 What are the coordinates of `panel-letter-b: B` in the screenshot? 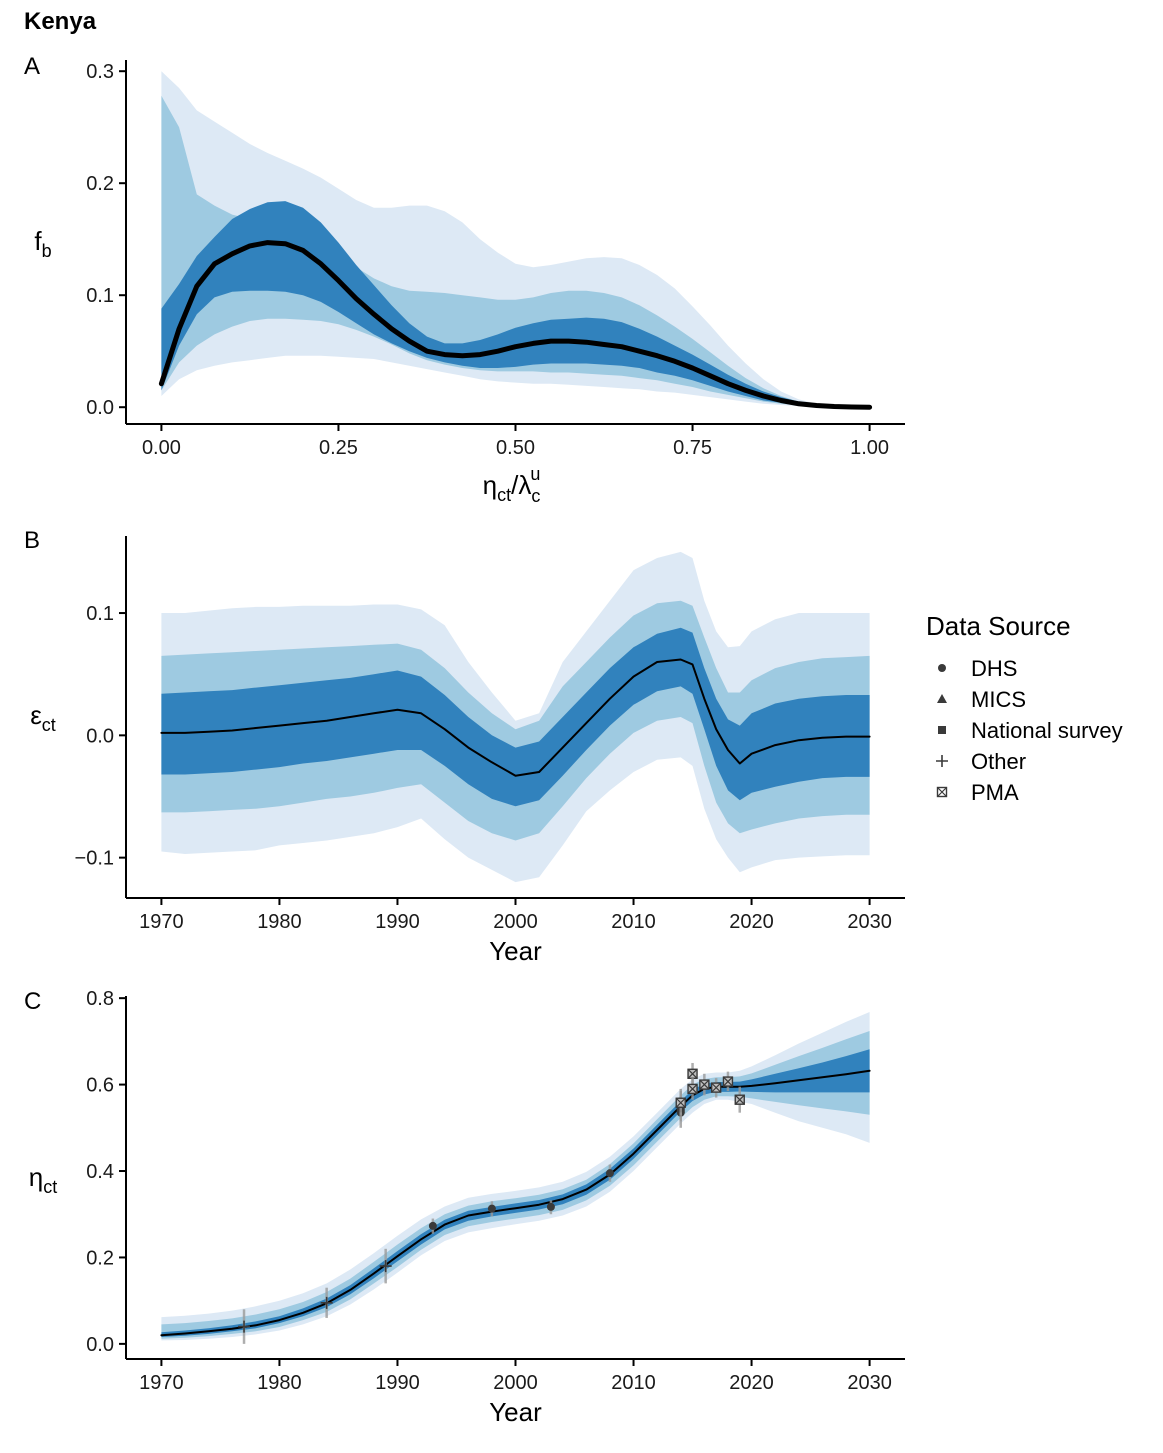 It's located at (32, 540).